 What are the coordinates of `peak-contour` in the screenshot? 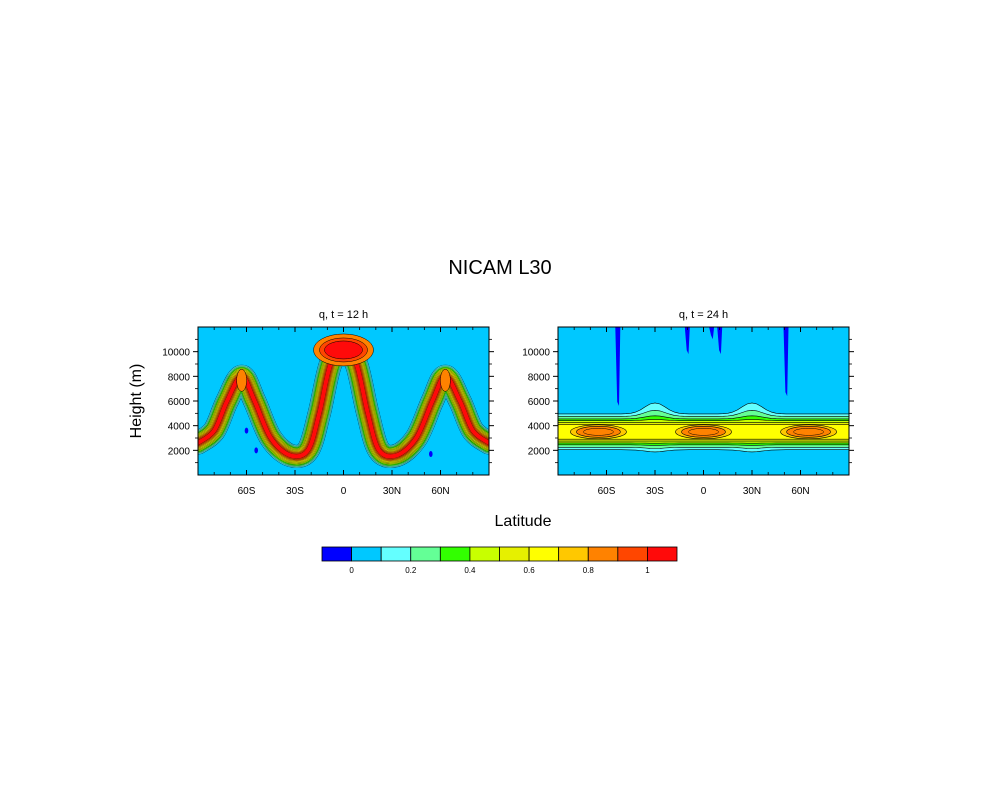 It's located at (343, 350).